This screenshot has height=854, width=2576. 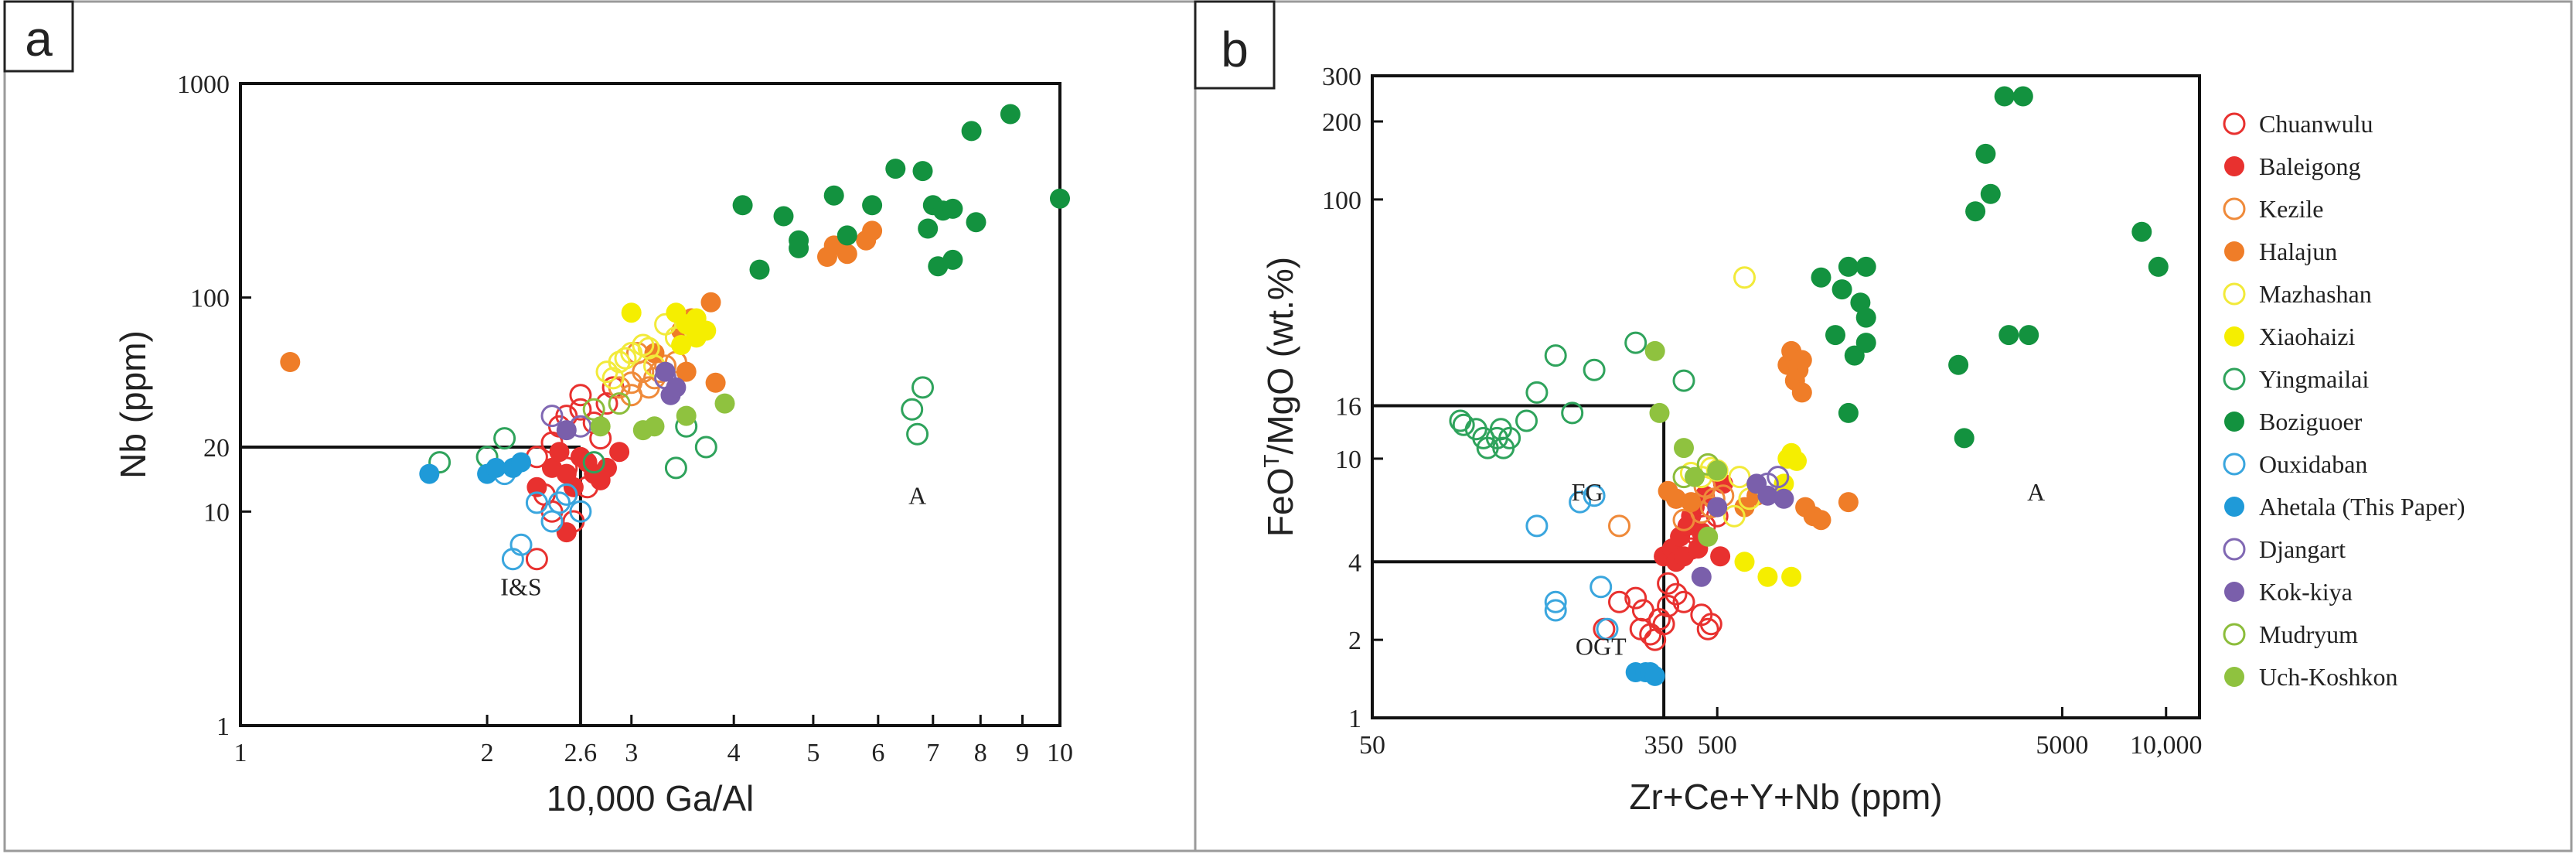 What do you see at coordinates (2291, 209) in the screenshot?
I see `legend-label: Kezile` at bounding box center [2291, 209].